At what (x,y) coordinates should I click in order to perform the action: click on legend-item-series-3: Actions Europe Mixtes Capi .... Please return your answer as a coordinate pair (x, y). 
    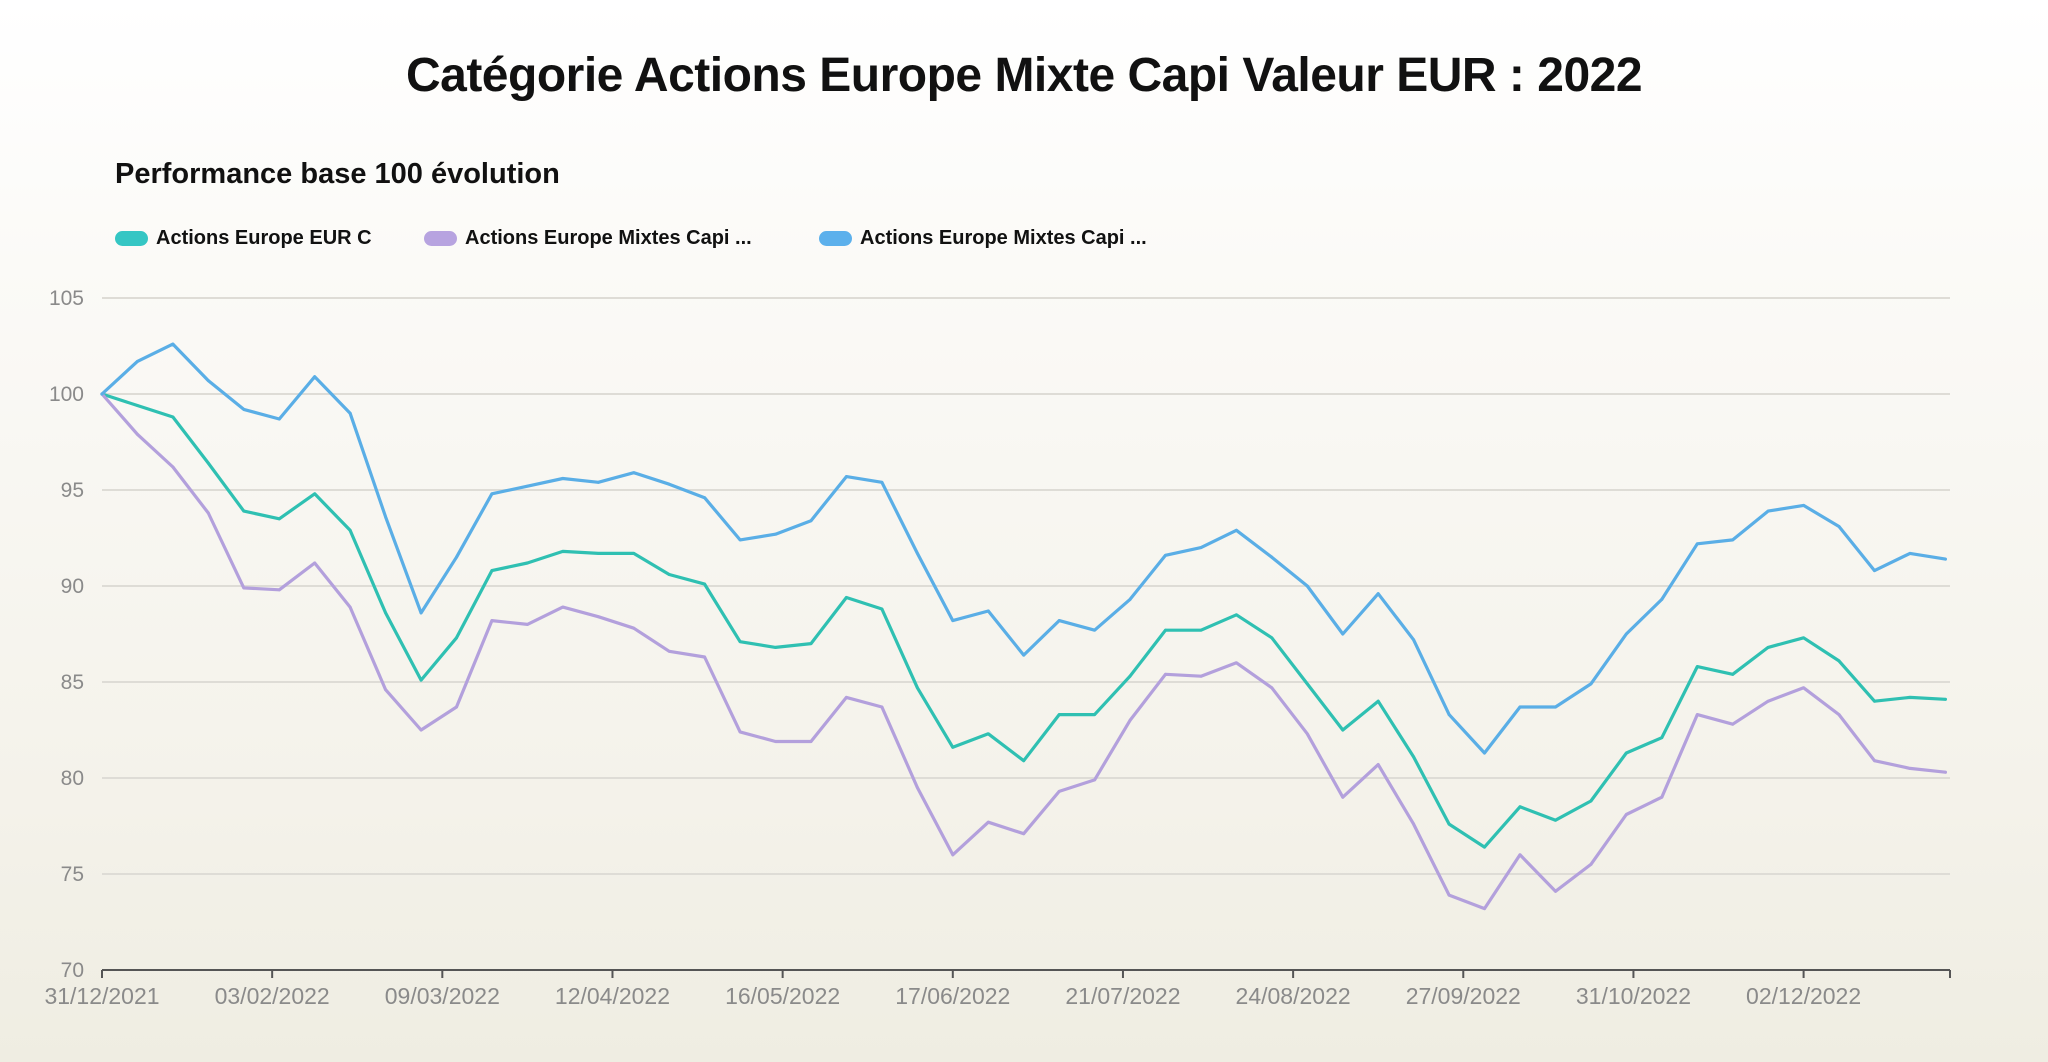
    Looking at the image, I should click on (983, 238).